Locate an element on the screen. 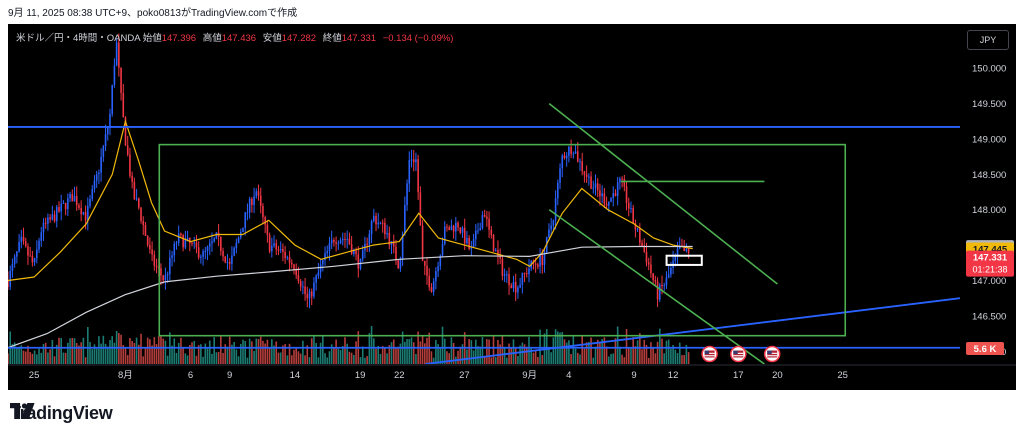 The height and width of the screenshot is (441, 1024). change-value: −0.134 (−0.09%) is located at coordinates (418, 38).